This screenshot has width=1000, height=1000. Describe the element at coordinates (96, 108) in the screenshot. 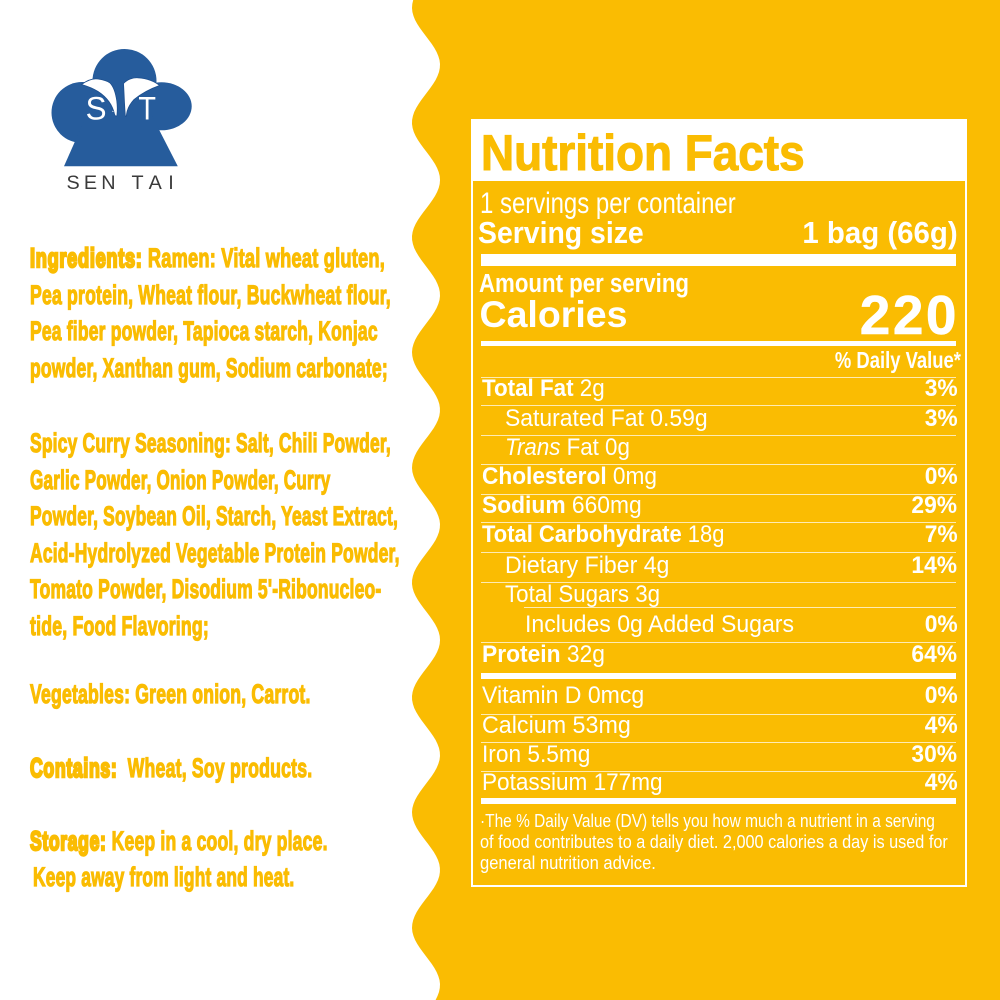

I see `svg-text: S` at that location.